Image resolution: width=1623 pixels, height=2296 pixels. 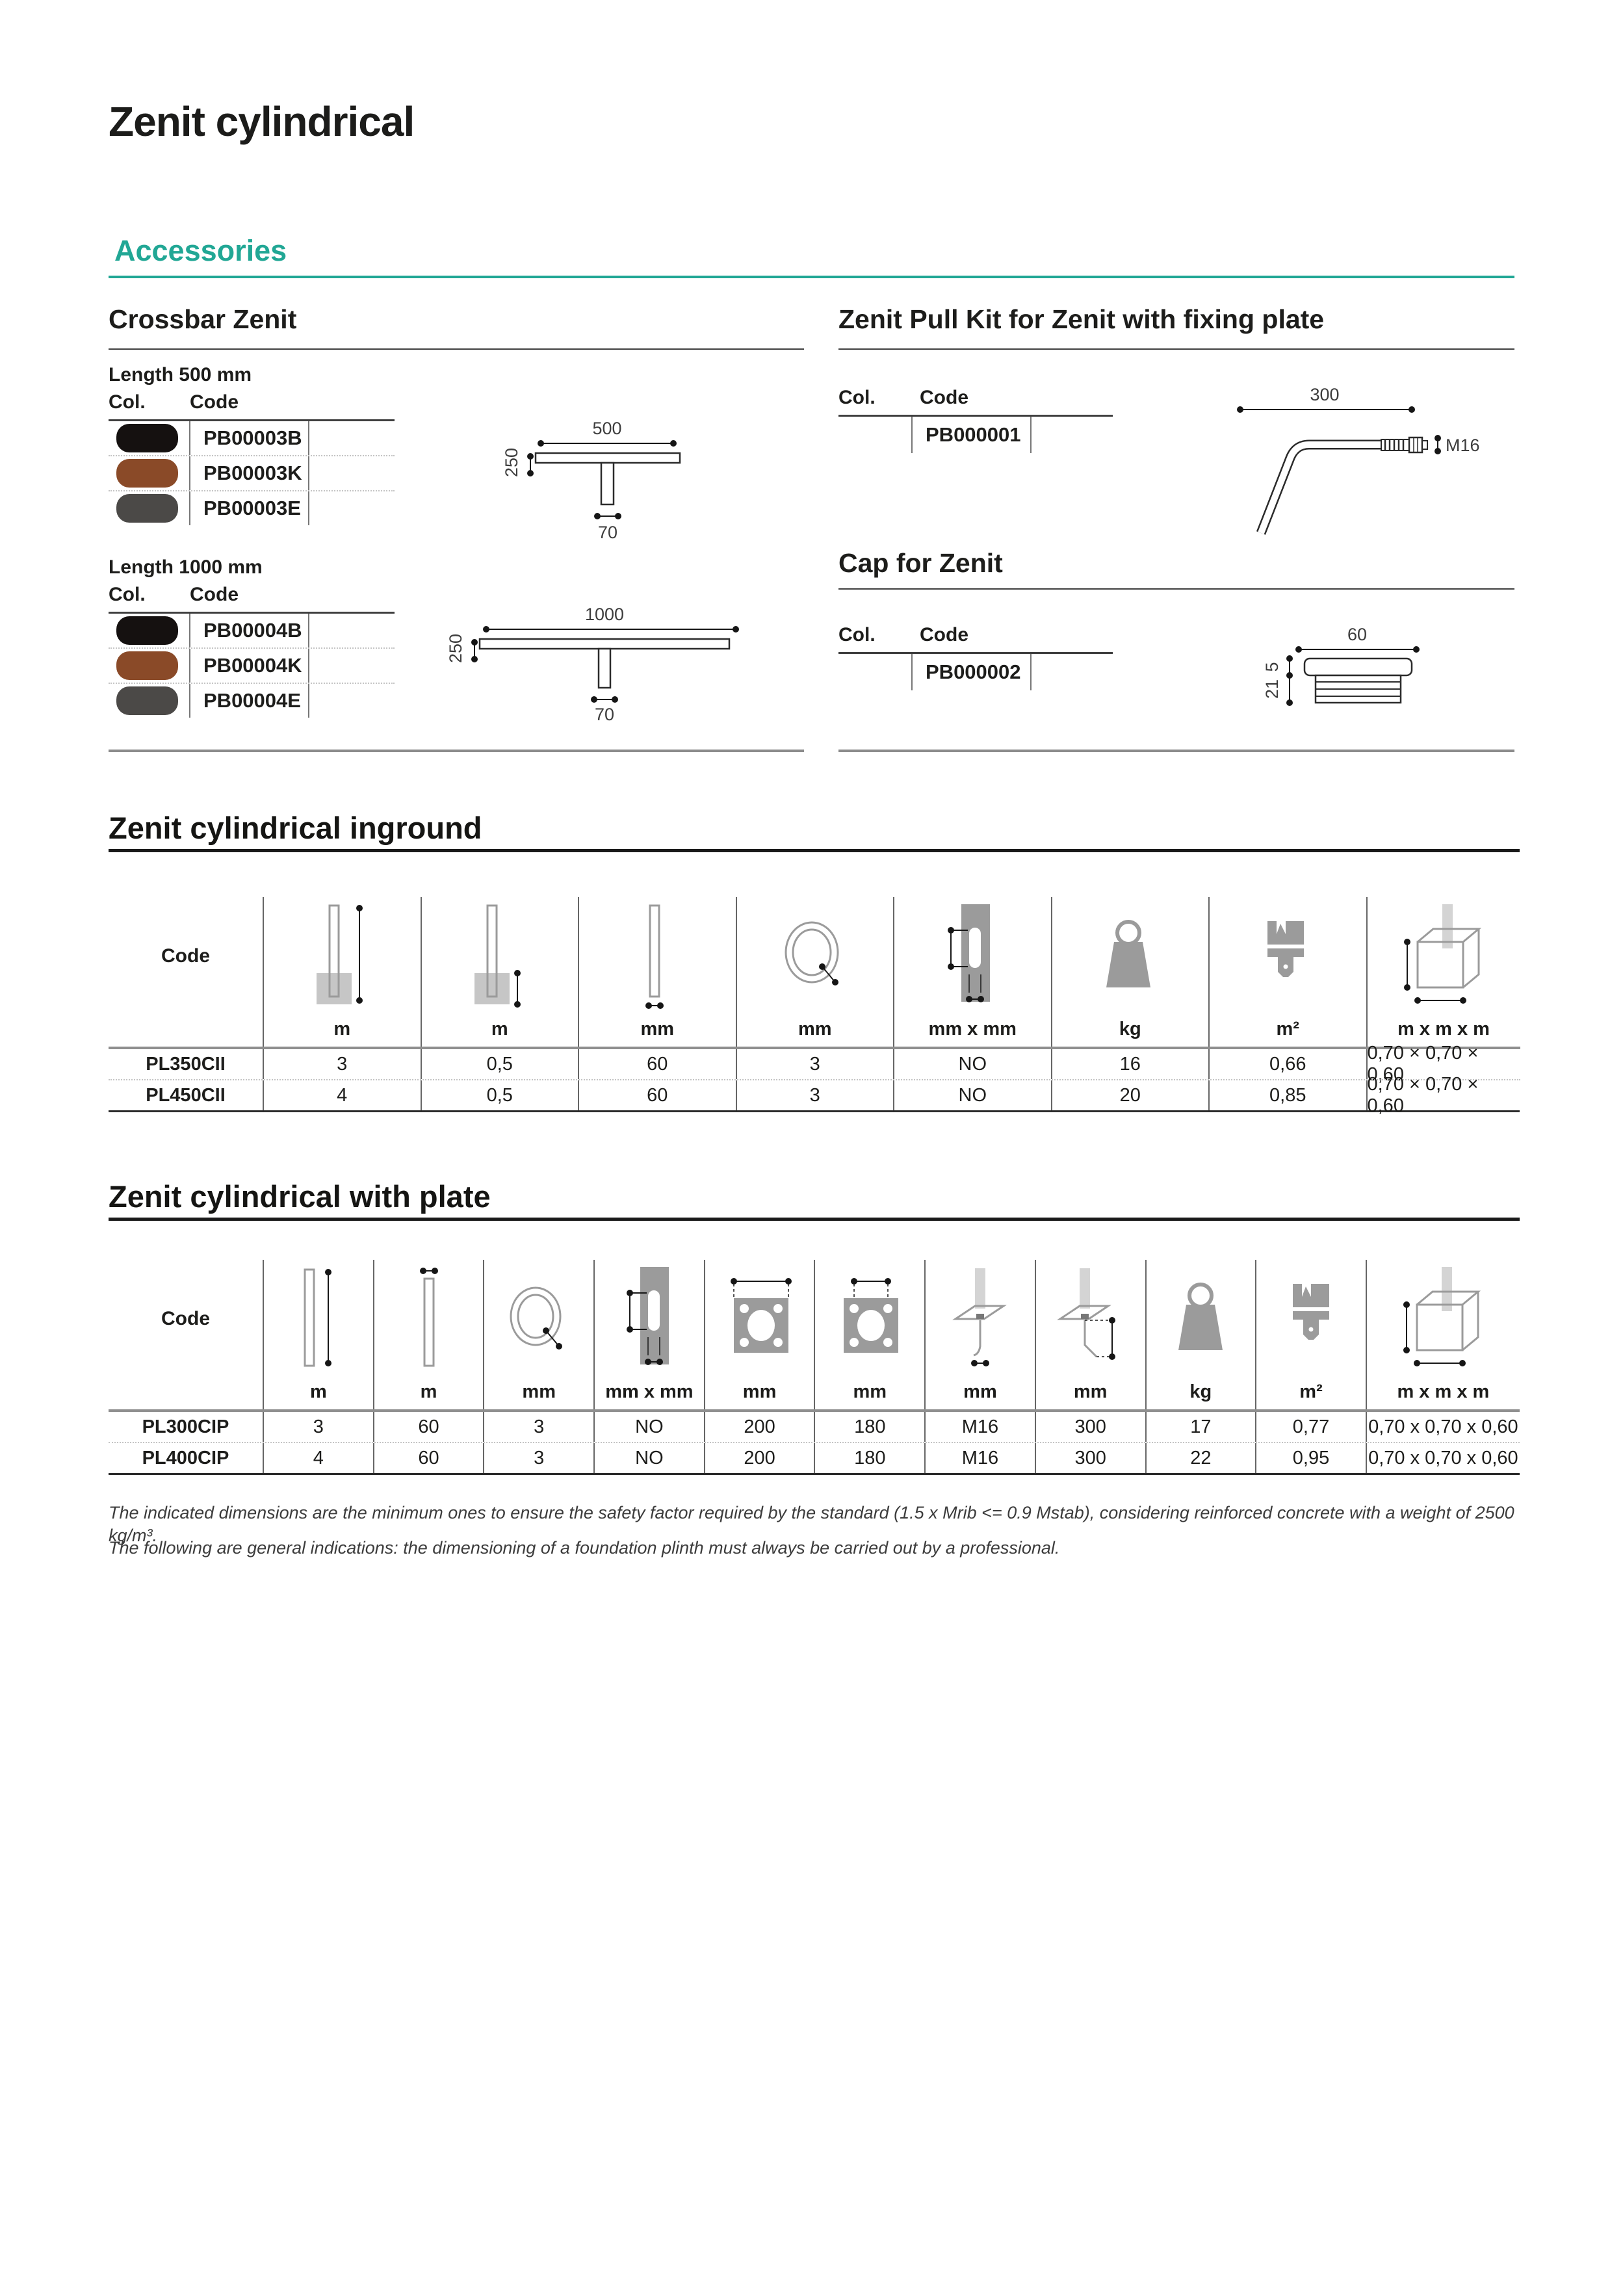 What do you see at coordinates (1358, 460) in the screenshot?
I see `pull-kit-diagram: 300 M16` at bounding box center [1358, 460].